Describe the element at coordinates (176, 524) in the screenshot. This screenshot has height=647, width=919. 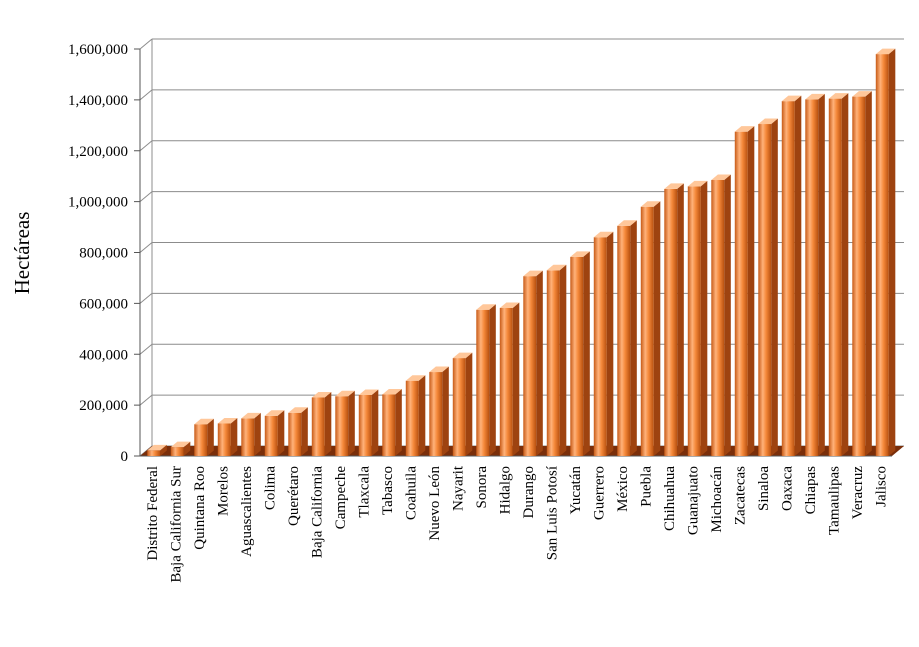
I see `x-tick-label: Baja California Sur` at that location.